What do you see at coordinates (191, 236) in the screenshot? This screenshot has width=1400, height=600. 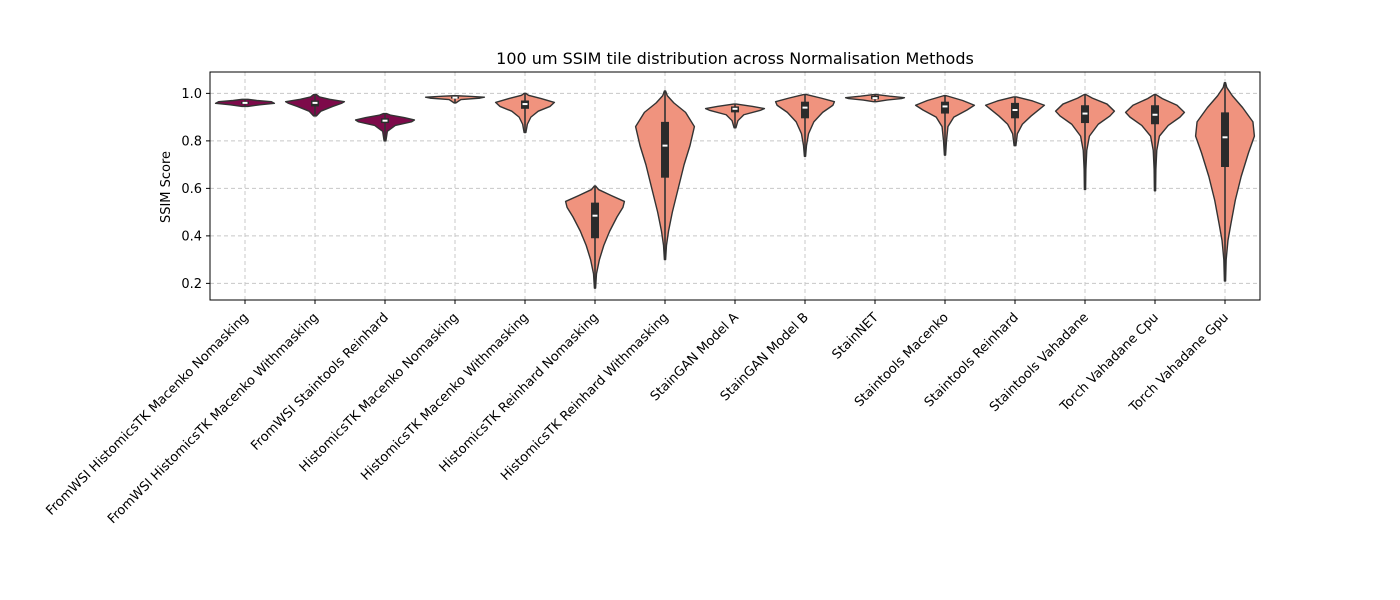 I see `y-tick-label: 0.4` at bounding box center [191, 236].